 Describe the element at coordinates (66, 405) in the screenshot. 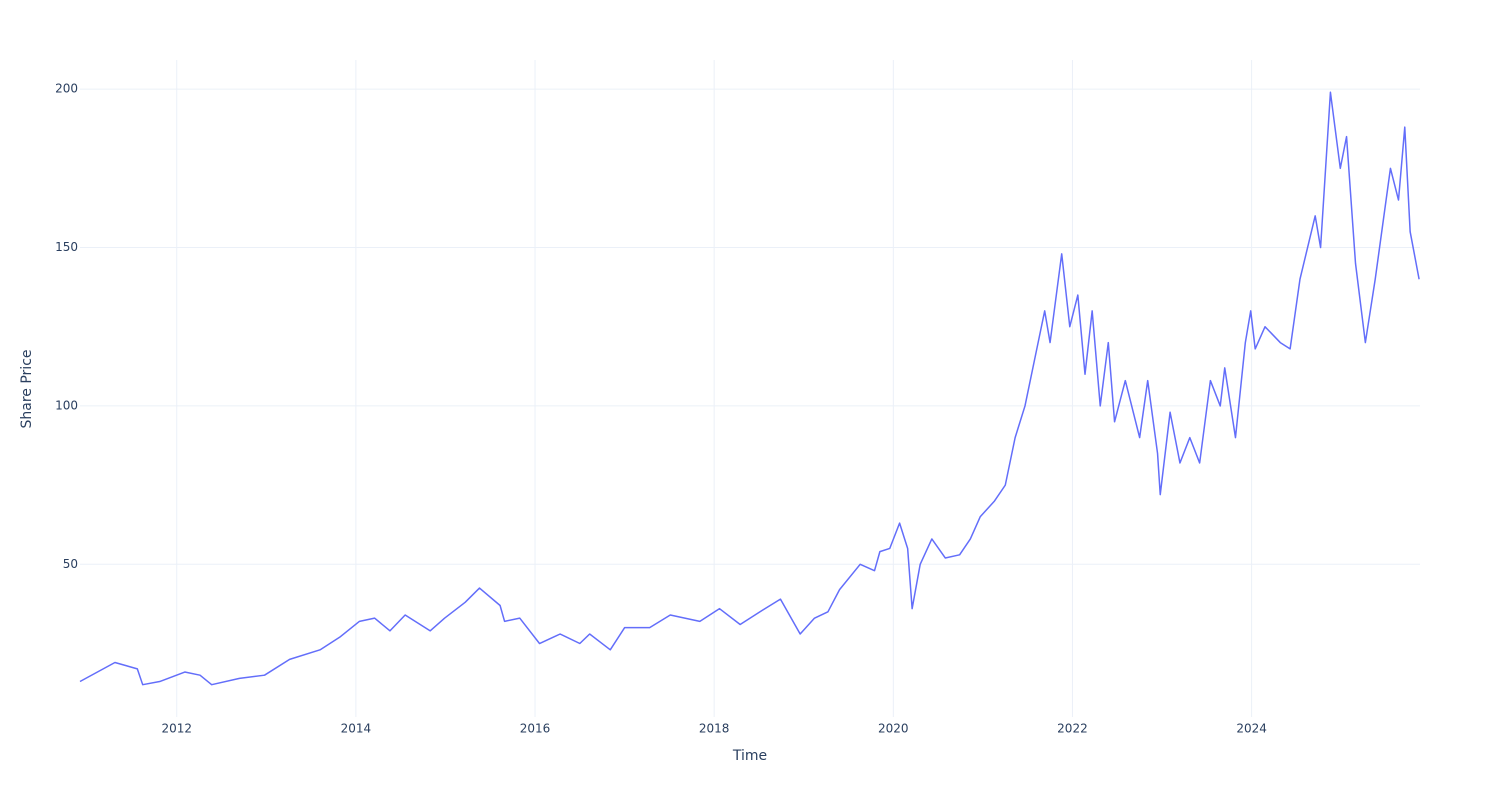

I see `y-tick-label: 100` at that location.